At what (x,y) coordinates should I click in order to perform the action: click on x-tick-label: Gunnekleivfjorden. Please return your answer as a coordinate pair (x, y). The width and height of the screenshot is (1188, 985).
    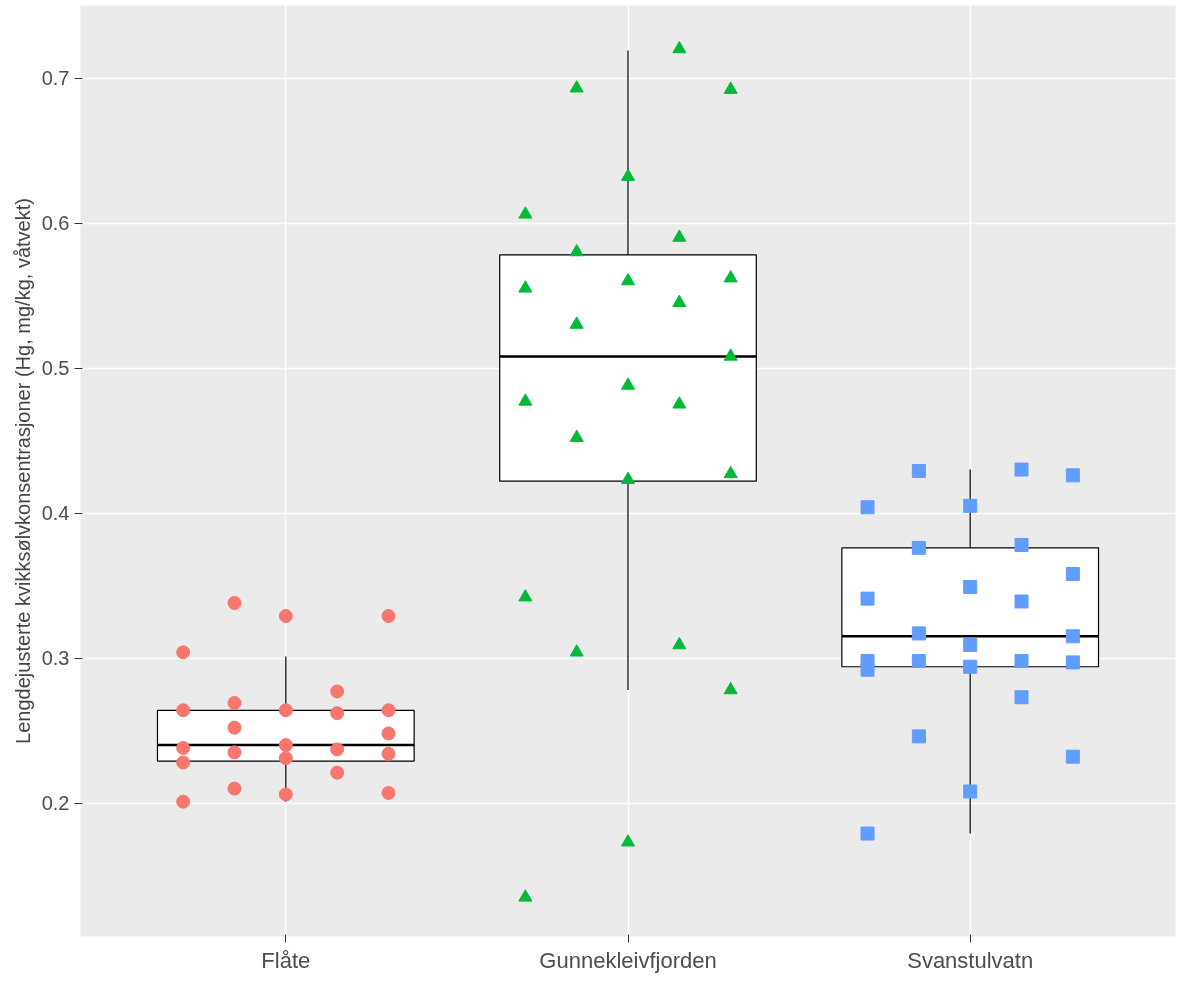
    Looking at the image, I should click on (628, 960).